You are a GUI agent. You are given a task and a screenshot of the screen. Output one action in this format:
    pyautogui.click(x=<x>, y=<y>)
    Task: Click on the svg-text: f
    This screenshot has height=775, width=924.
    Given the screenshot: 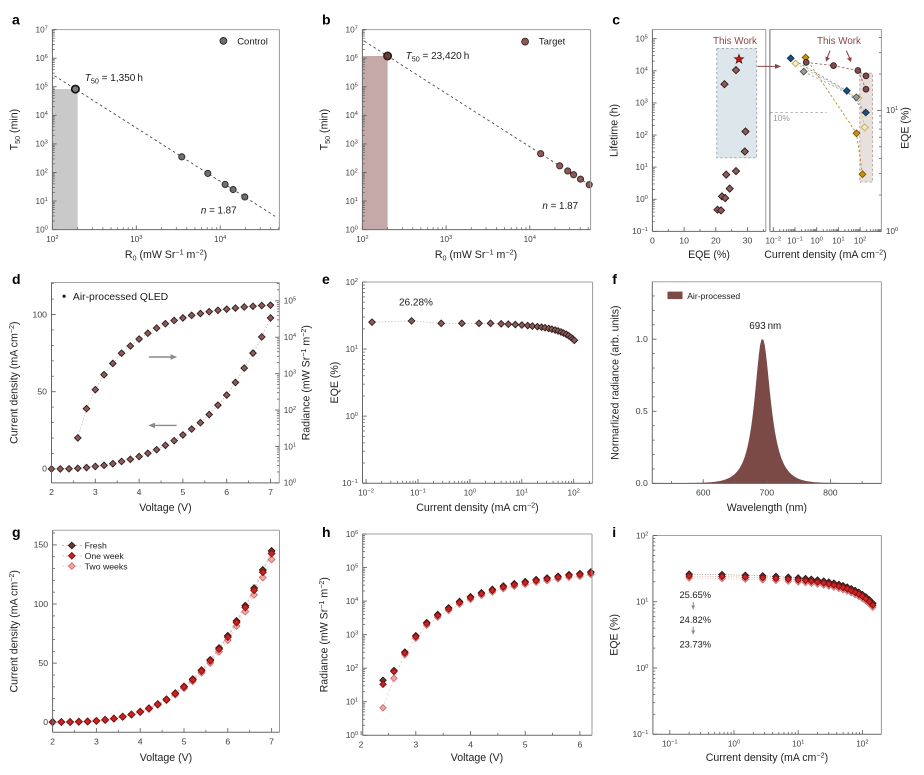 What is the action you would take?
    pyautogui.click(x=614, y=279)
    